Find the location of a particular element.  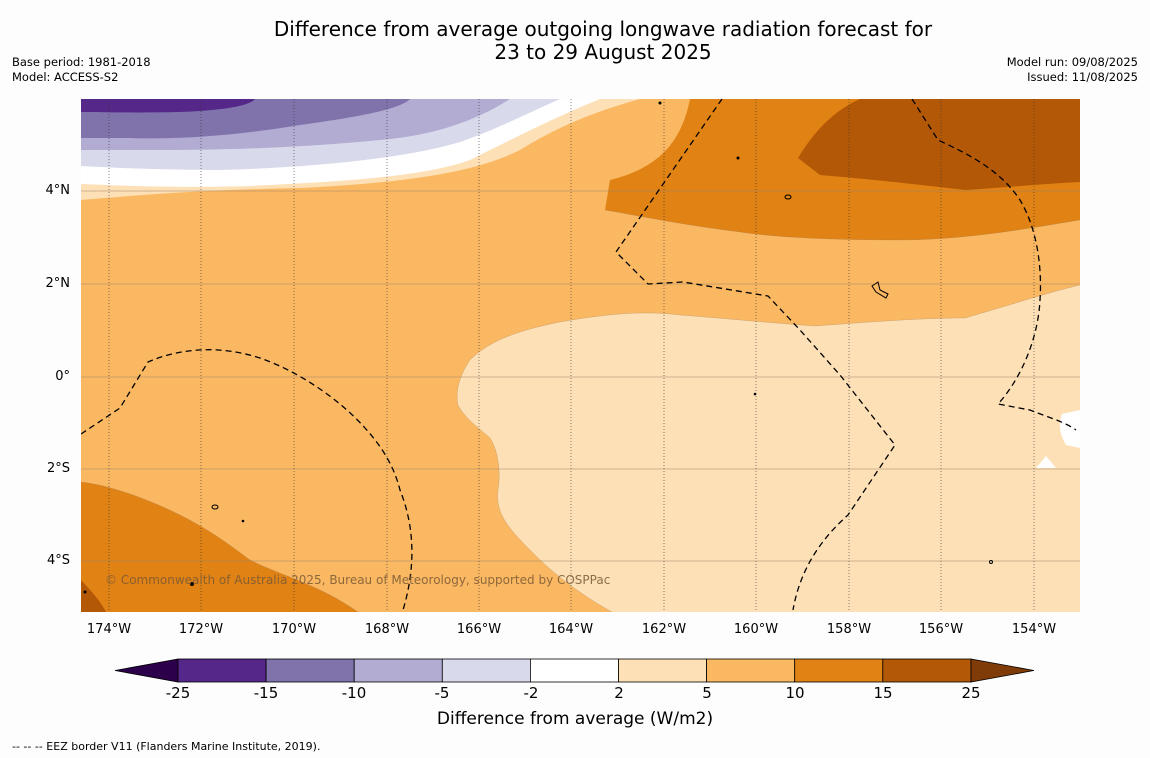

fill-white-patch-east is located at coordinates (1069, 429).